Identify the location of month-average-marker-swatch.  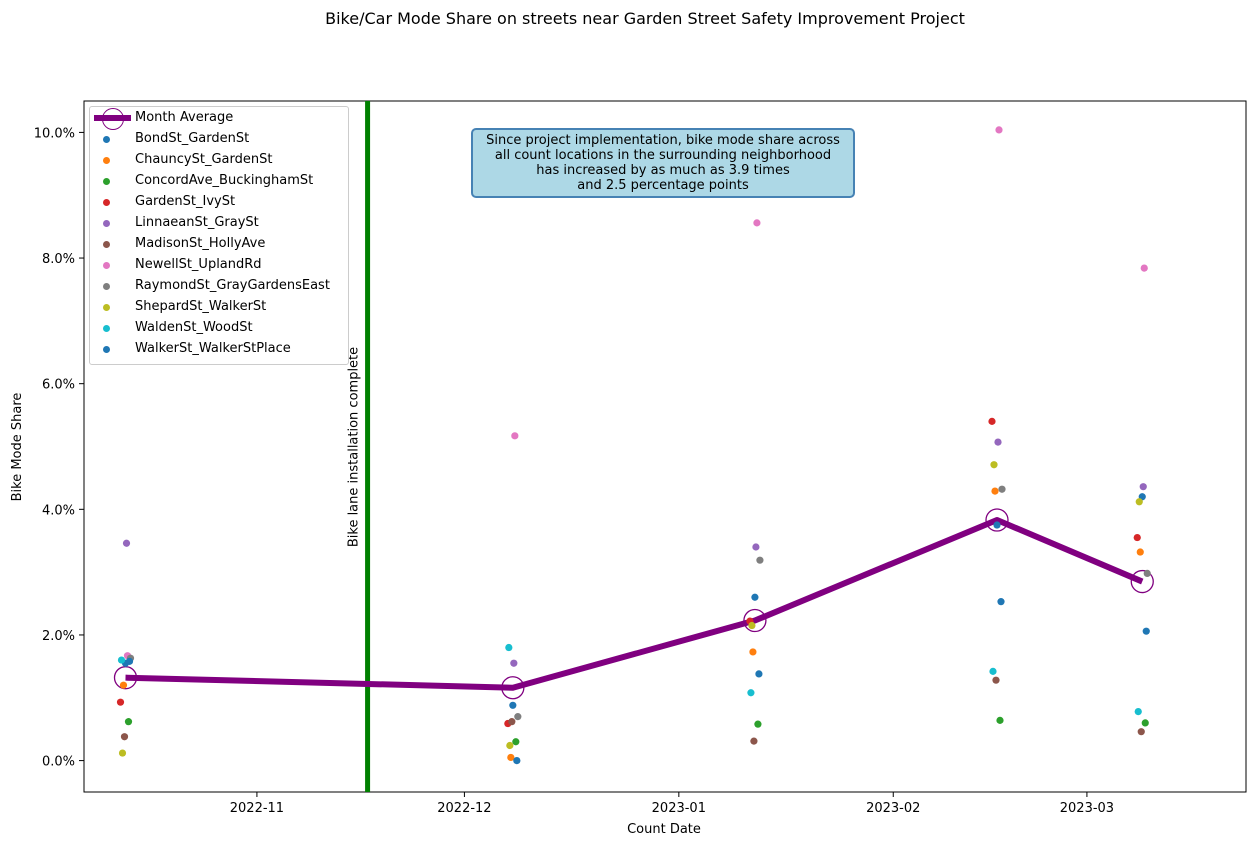
(113, 119).